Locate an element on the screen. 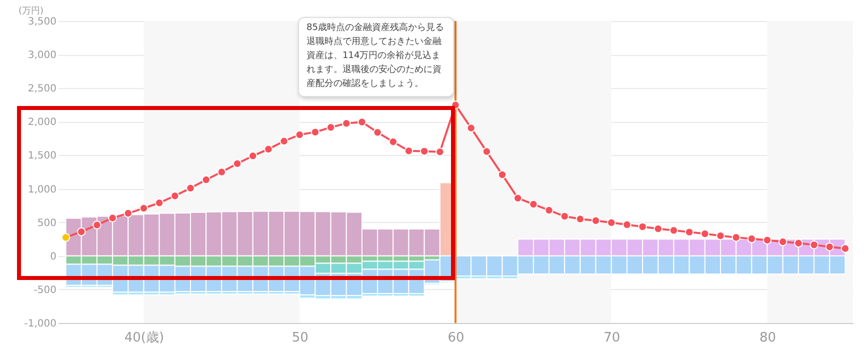 Image resolution: width=867 pixels, height=357 pixels. y-tick-label: -500 is located at coordinates (45, 290).